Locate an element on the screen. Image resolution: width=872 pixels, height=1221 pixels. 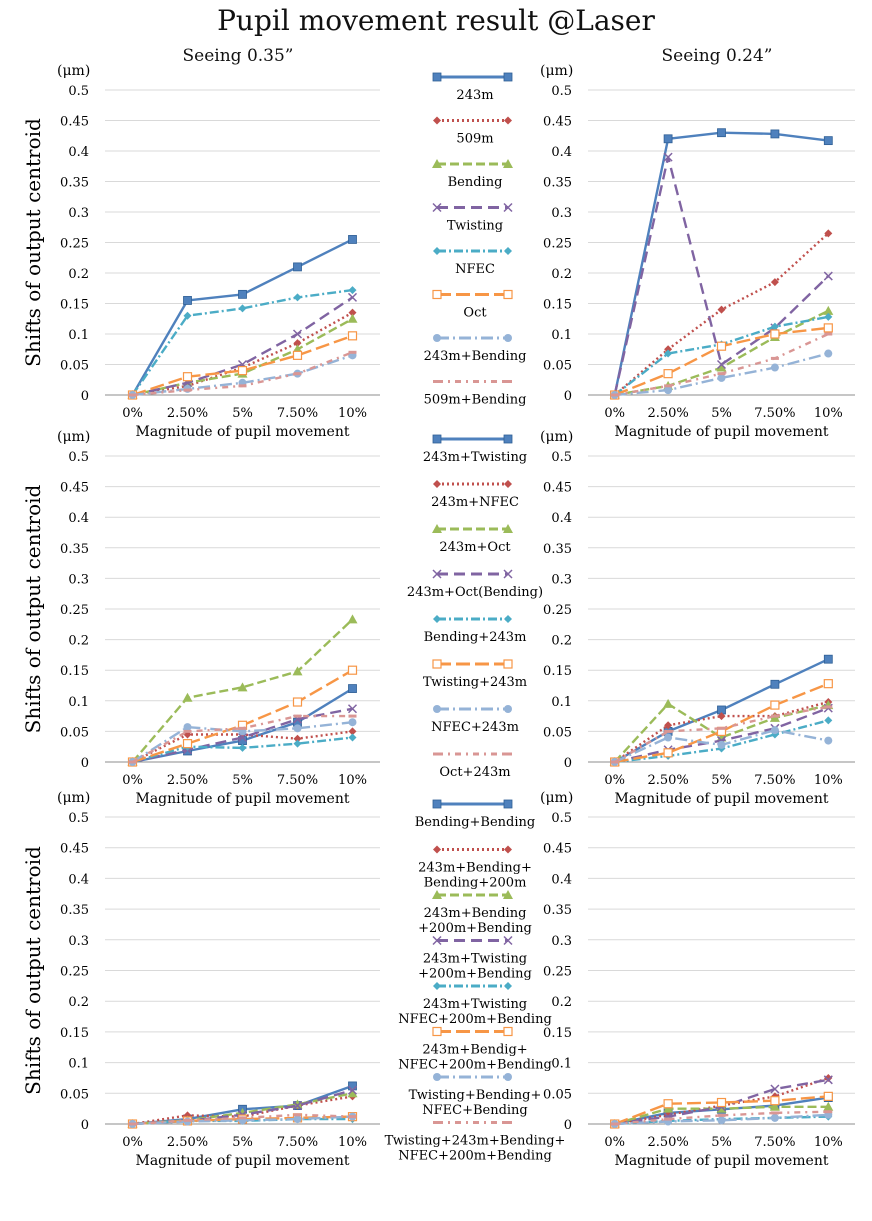
legend-item: Bending+Bending is located at coordinates (475, 814).